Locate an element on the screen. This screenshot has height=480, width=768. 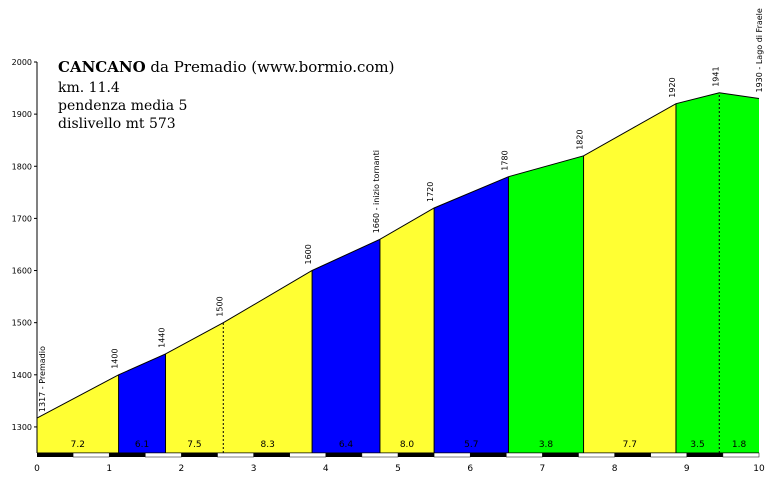
y-tick-label-2000: 2000 is located at coordinates (22, 62).